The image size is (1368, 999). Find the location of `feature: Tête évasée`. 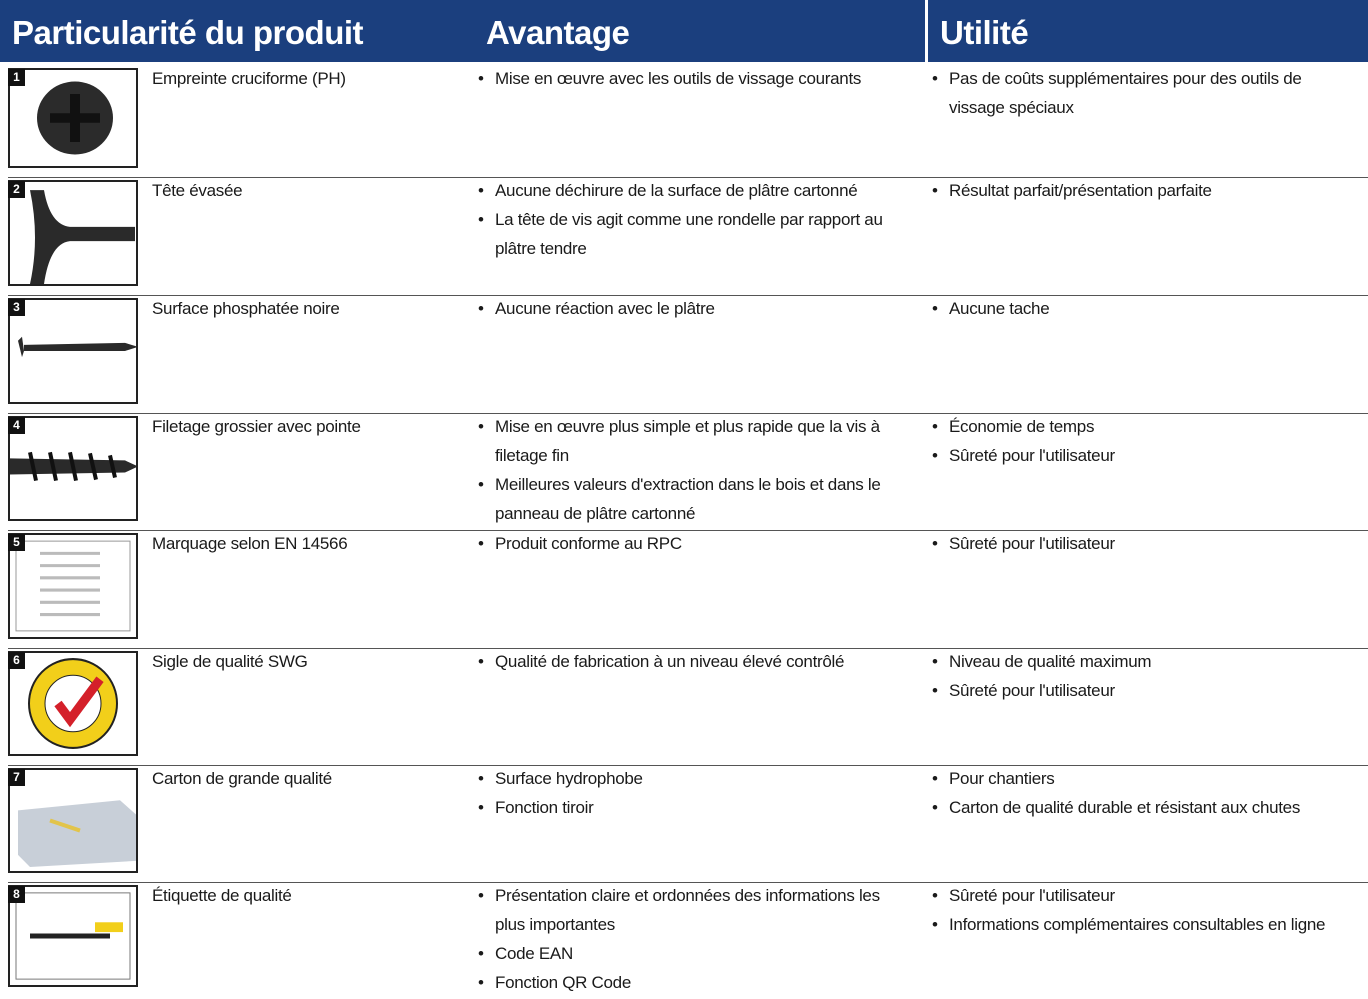

feature: Tête évasée is located at coordinates (197, 190).